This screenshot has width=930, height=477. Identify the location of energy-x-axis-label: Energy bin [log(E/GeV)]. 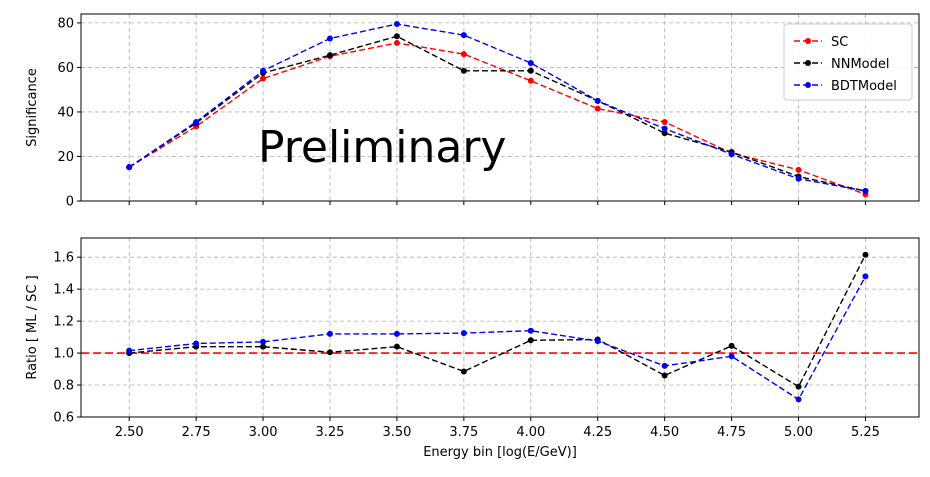
(500, 452).